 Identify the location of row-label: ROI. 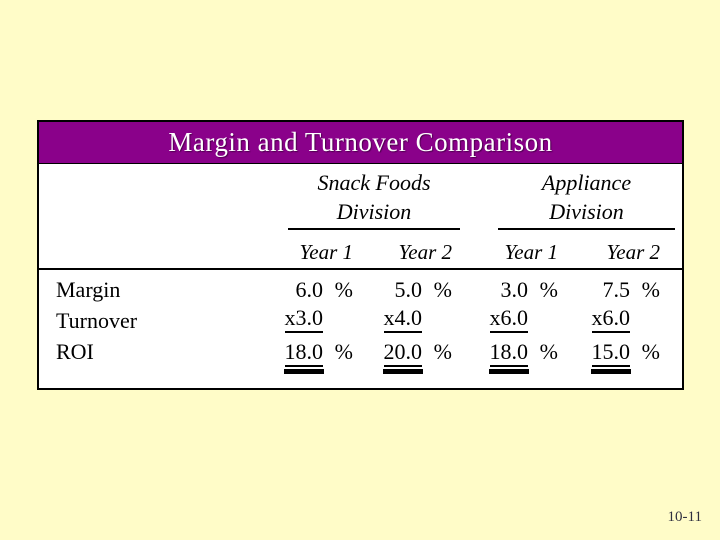
(75, 351).